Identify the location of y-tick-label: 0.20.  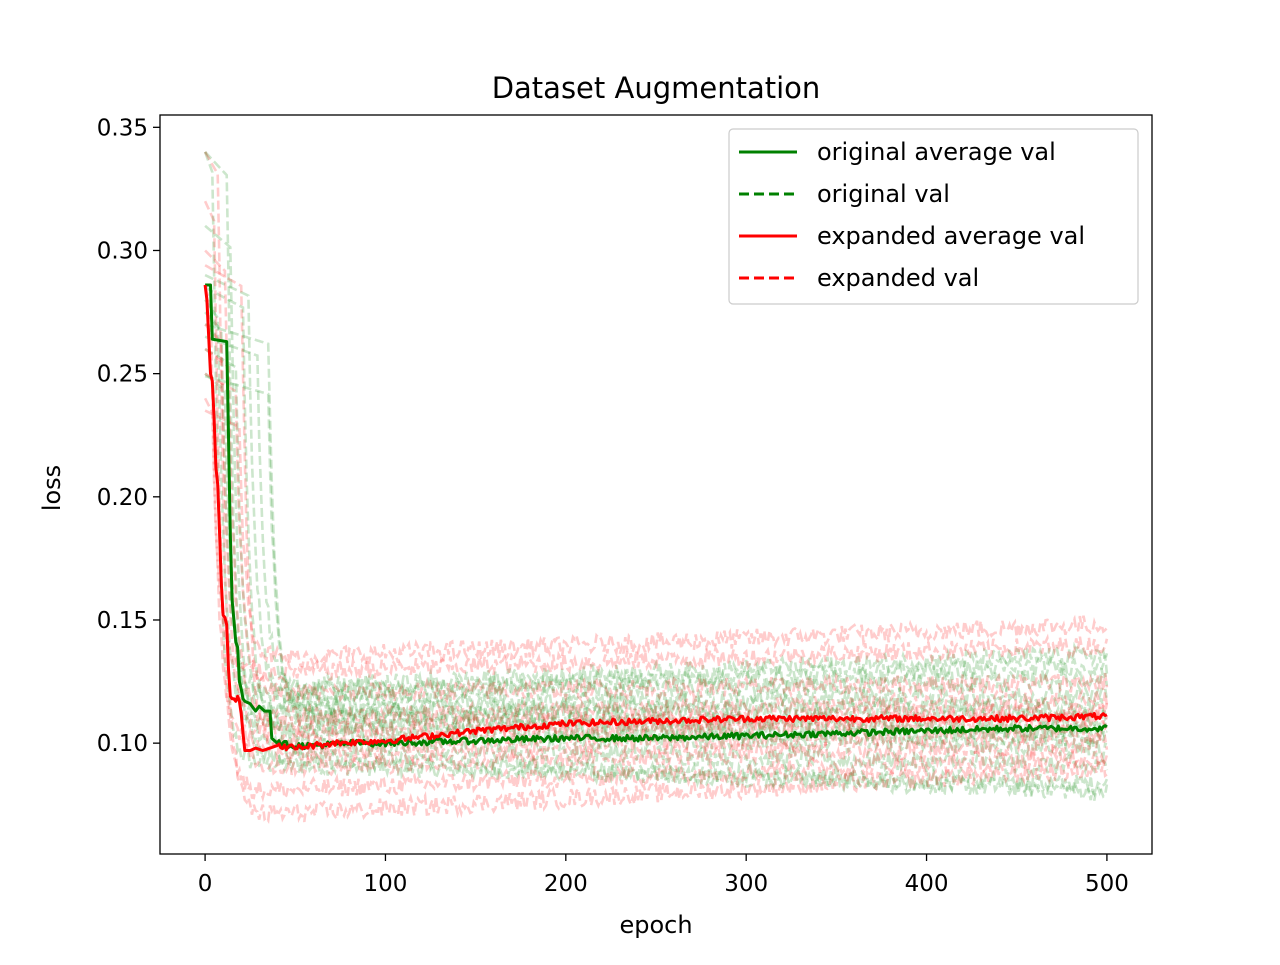
(122, 498).